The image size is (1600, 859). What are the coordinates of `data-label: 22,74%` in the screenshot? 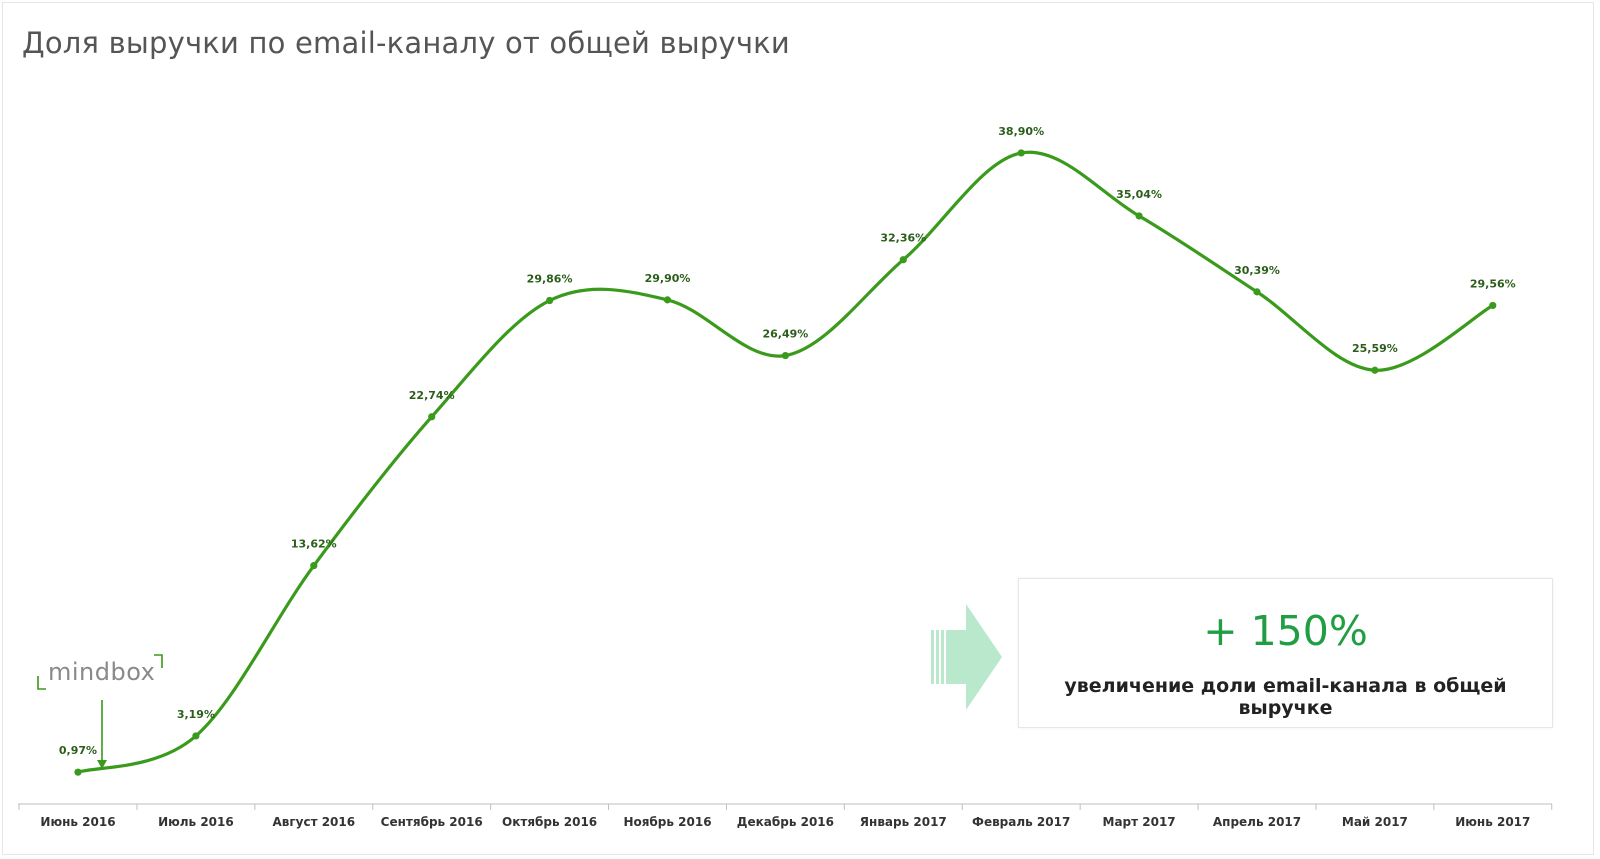 It's located at (432, 395).